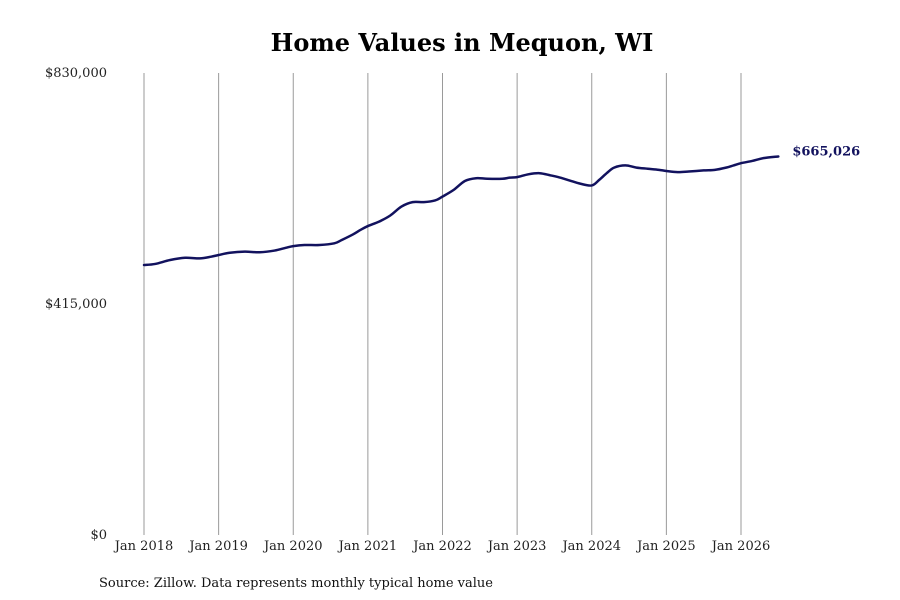 The height and width of the screenshot is (600, 900). I want to click on x-tick-label: Jan 2019, so click(217, 546).